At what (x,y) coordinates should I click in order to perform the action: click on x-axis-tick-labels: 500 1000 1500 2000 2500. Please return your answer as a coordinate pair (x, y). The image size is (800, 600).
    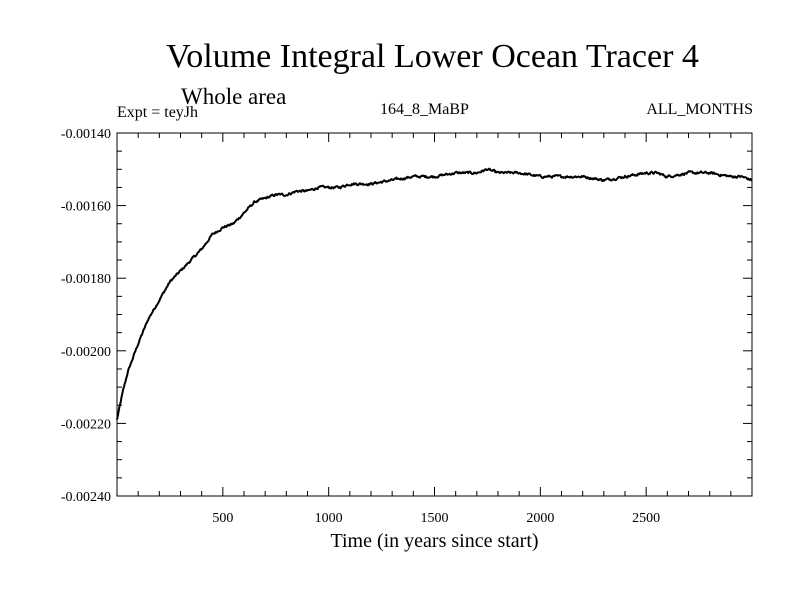
    Looking at the image, I should click on (436, 518).